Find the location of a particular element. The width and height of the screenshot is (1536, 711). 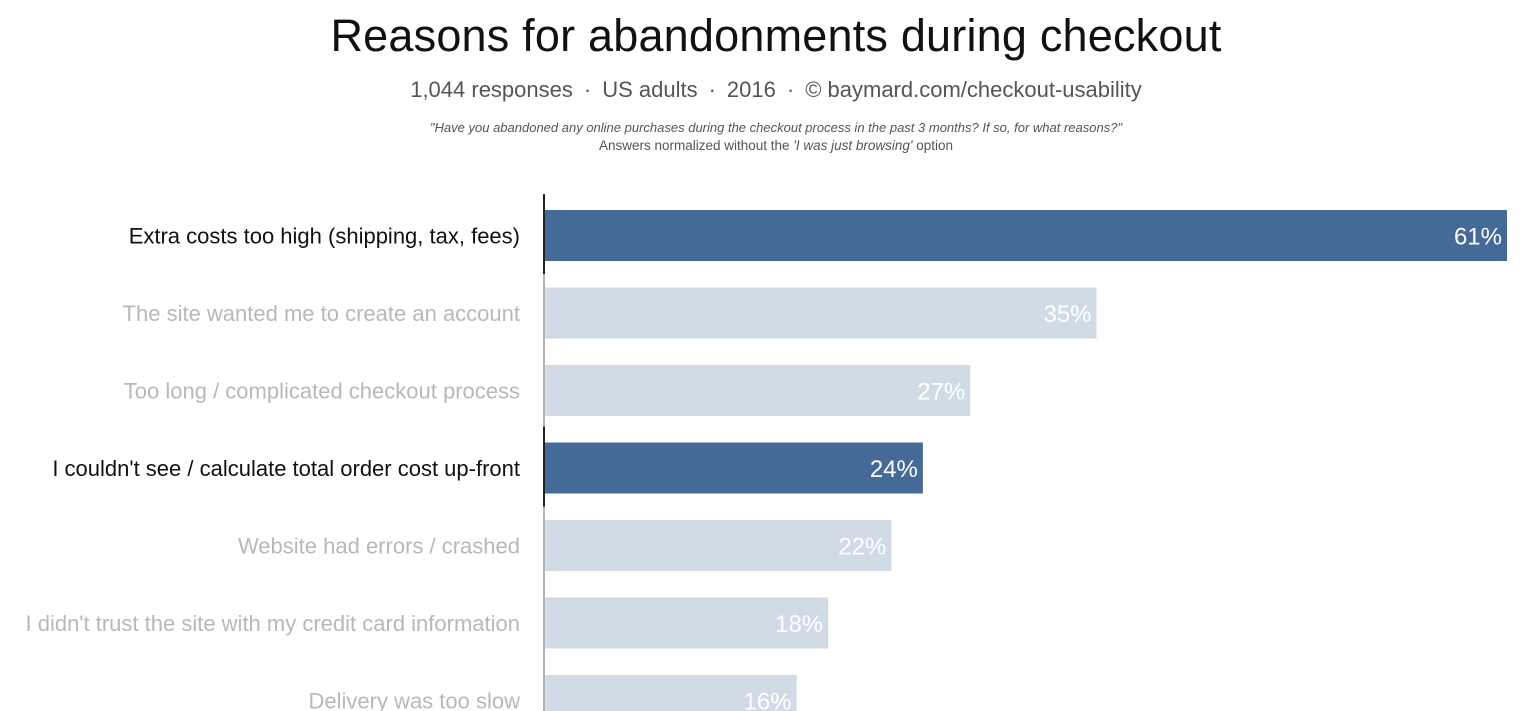

category-label: Website had errors / crashed is located at coordinates (379, 546).